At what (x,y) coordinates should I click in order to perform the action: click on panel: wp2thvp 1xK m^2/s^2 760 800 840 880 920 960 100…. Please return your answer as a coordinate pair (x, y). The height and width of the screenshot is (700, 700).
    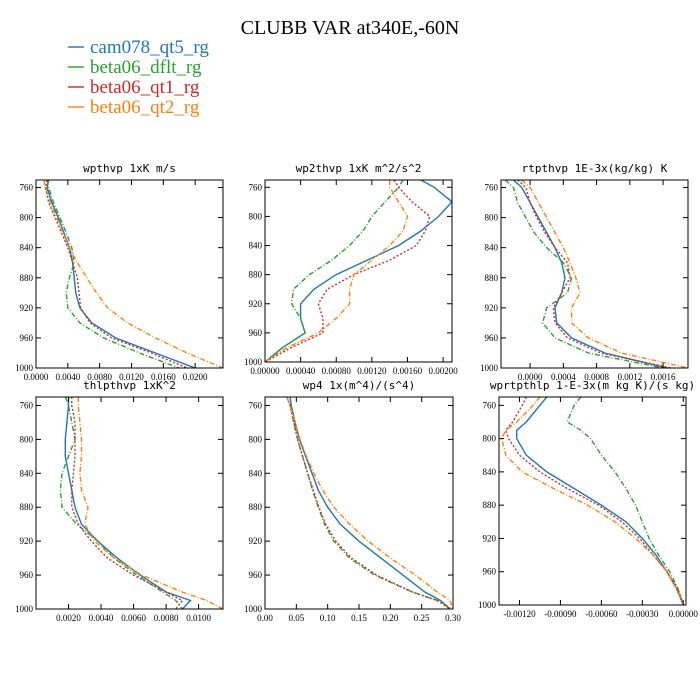
    Looking at the image, I should click on (351, 269).